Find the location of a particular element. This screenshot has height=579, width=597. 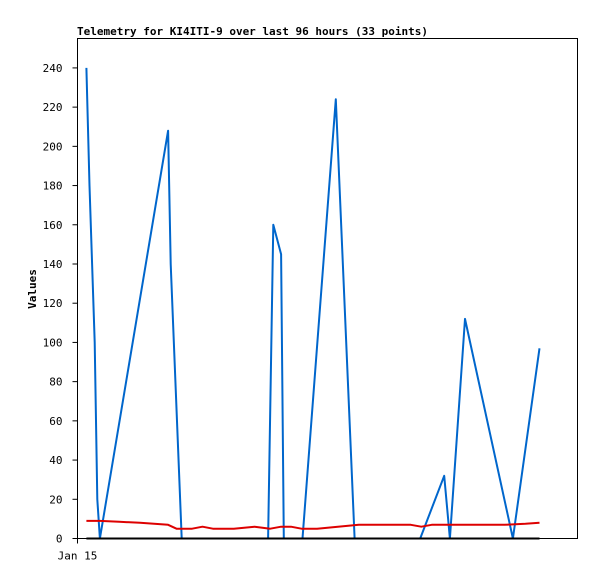

y-tick-label: 0 is located at coordinates (59, 539).